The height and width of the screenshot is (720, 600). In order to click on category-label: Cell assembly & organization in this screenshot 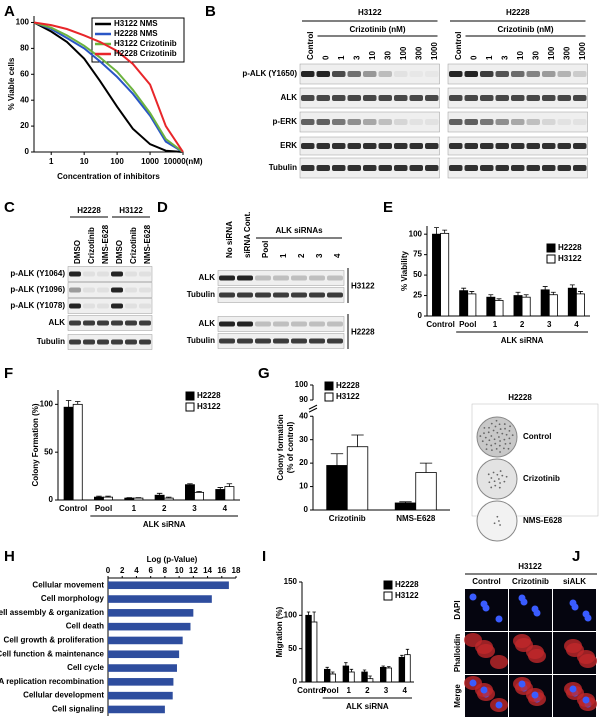, I will do `click(52, 612)`.